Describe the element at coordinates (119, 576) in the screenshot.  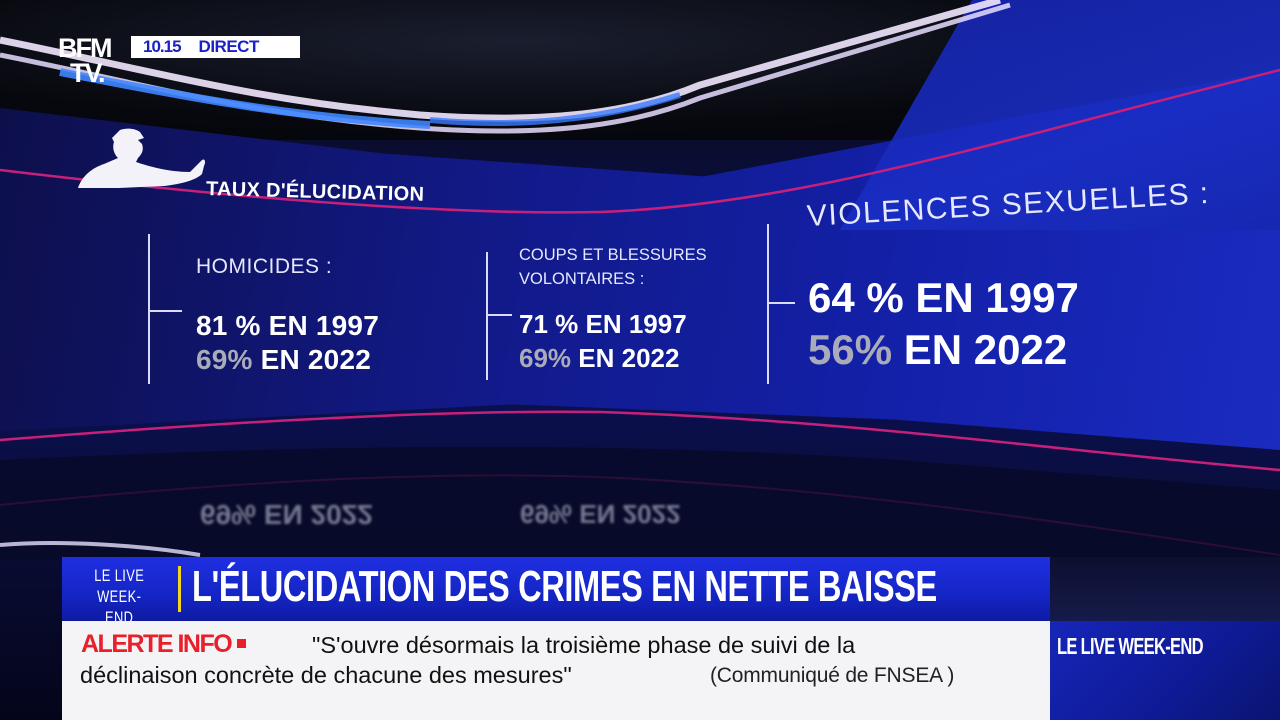
I see `show-tag-line-1: LE LIVE` at that location.